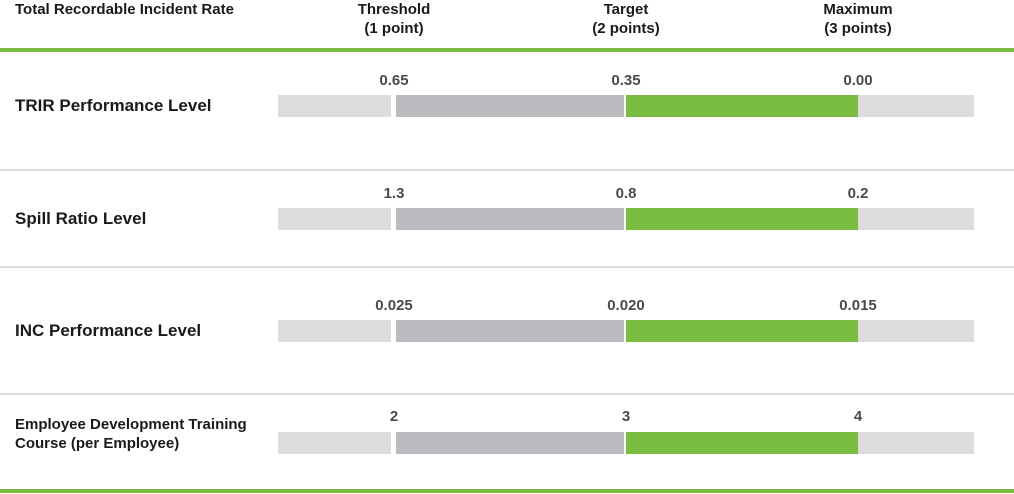 The height and width of the screenshot is (494, 1014). What do you see at coordinates (858, 416) in the screenshot?
I see `tick-maximum: 4` at bounding box center [858, 416].